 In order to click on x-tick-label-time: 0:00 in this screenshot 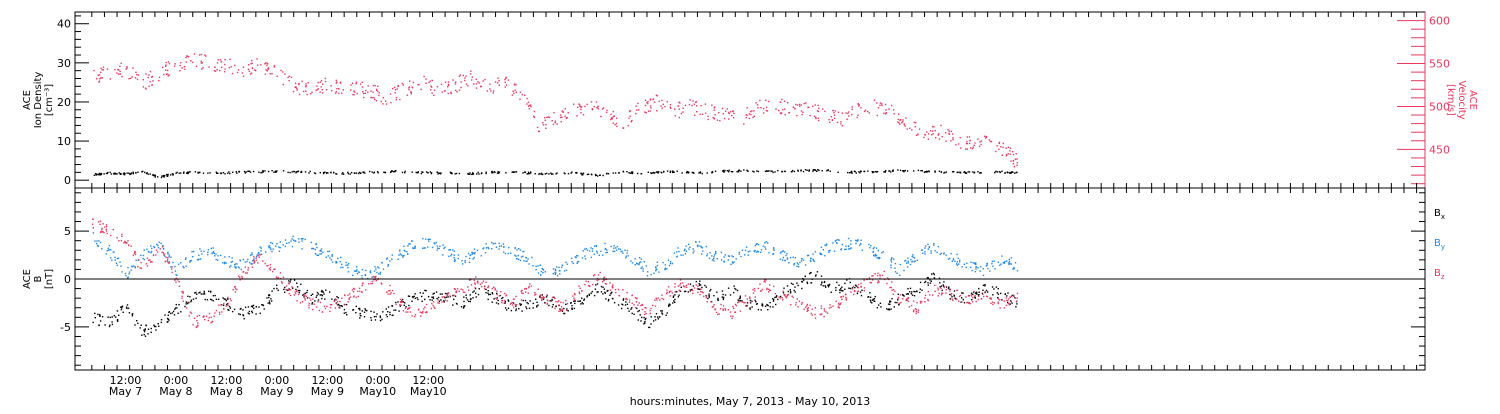, I will do `click(377, 380)`.